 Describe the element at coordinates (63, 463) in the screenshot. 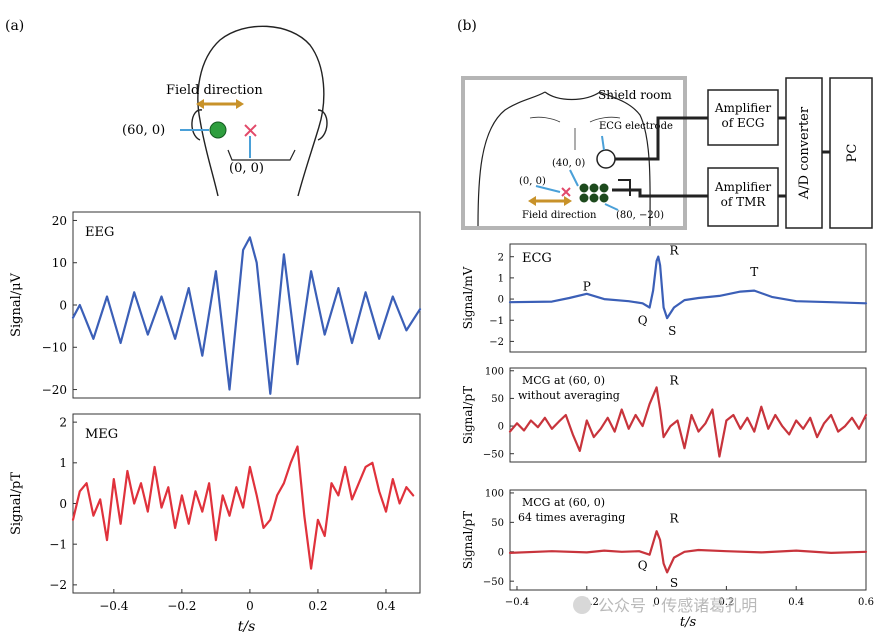

I see `meg-ytick-label: 1` at that location.